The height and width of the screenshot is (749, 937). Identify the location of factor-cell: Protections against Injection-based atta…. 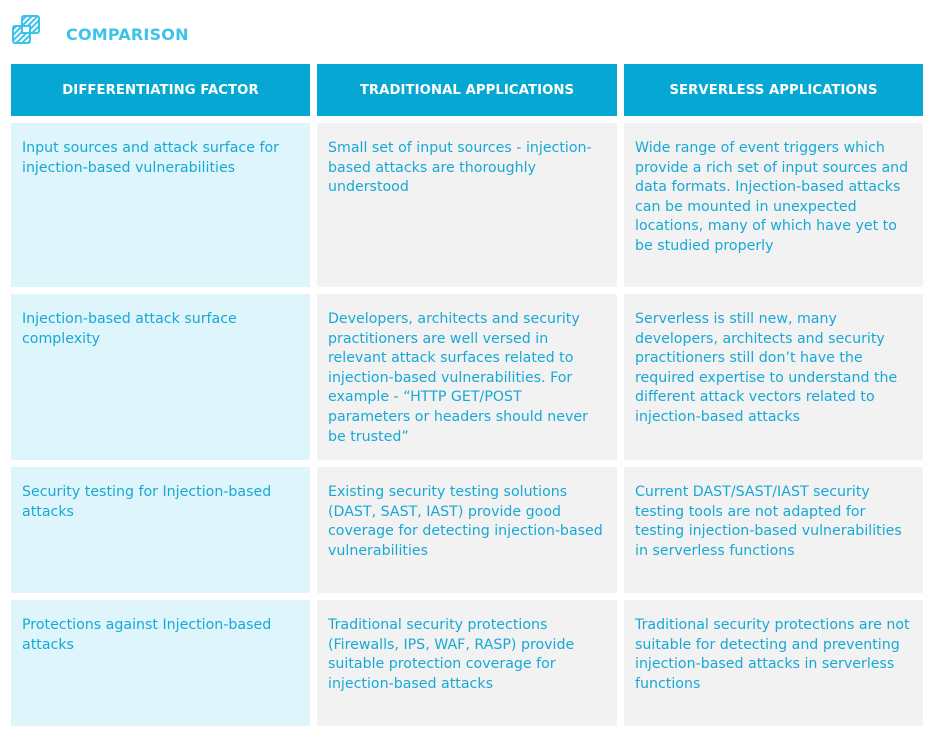
(160, 663).